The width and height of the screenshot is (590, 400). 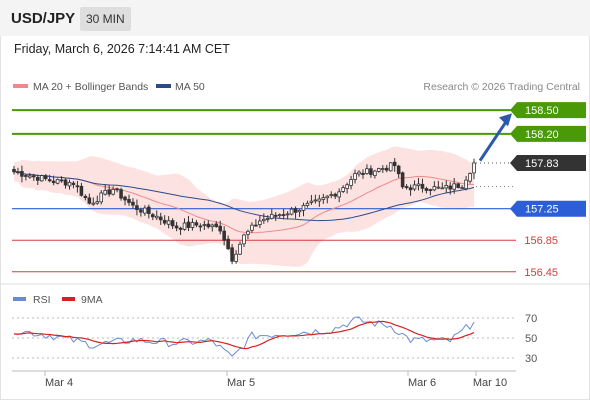 What do you see at coordinates (244, 336) in the screenshot?
I see `rsi-line` at bounding box center [244, 336].